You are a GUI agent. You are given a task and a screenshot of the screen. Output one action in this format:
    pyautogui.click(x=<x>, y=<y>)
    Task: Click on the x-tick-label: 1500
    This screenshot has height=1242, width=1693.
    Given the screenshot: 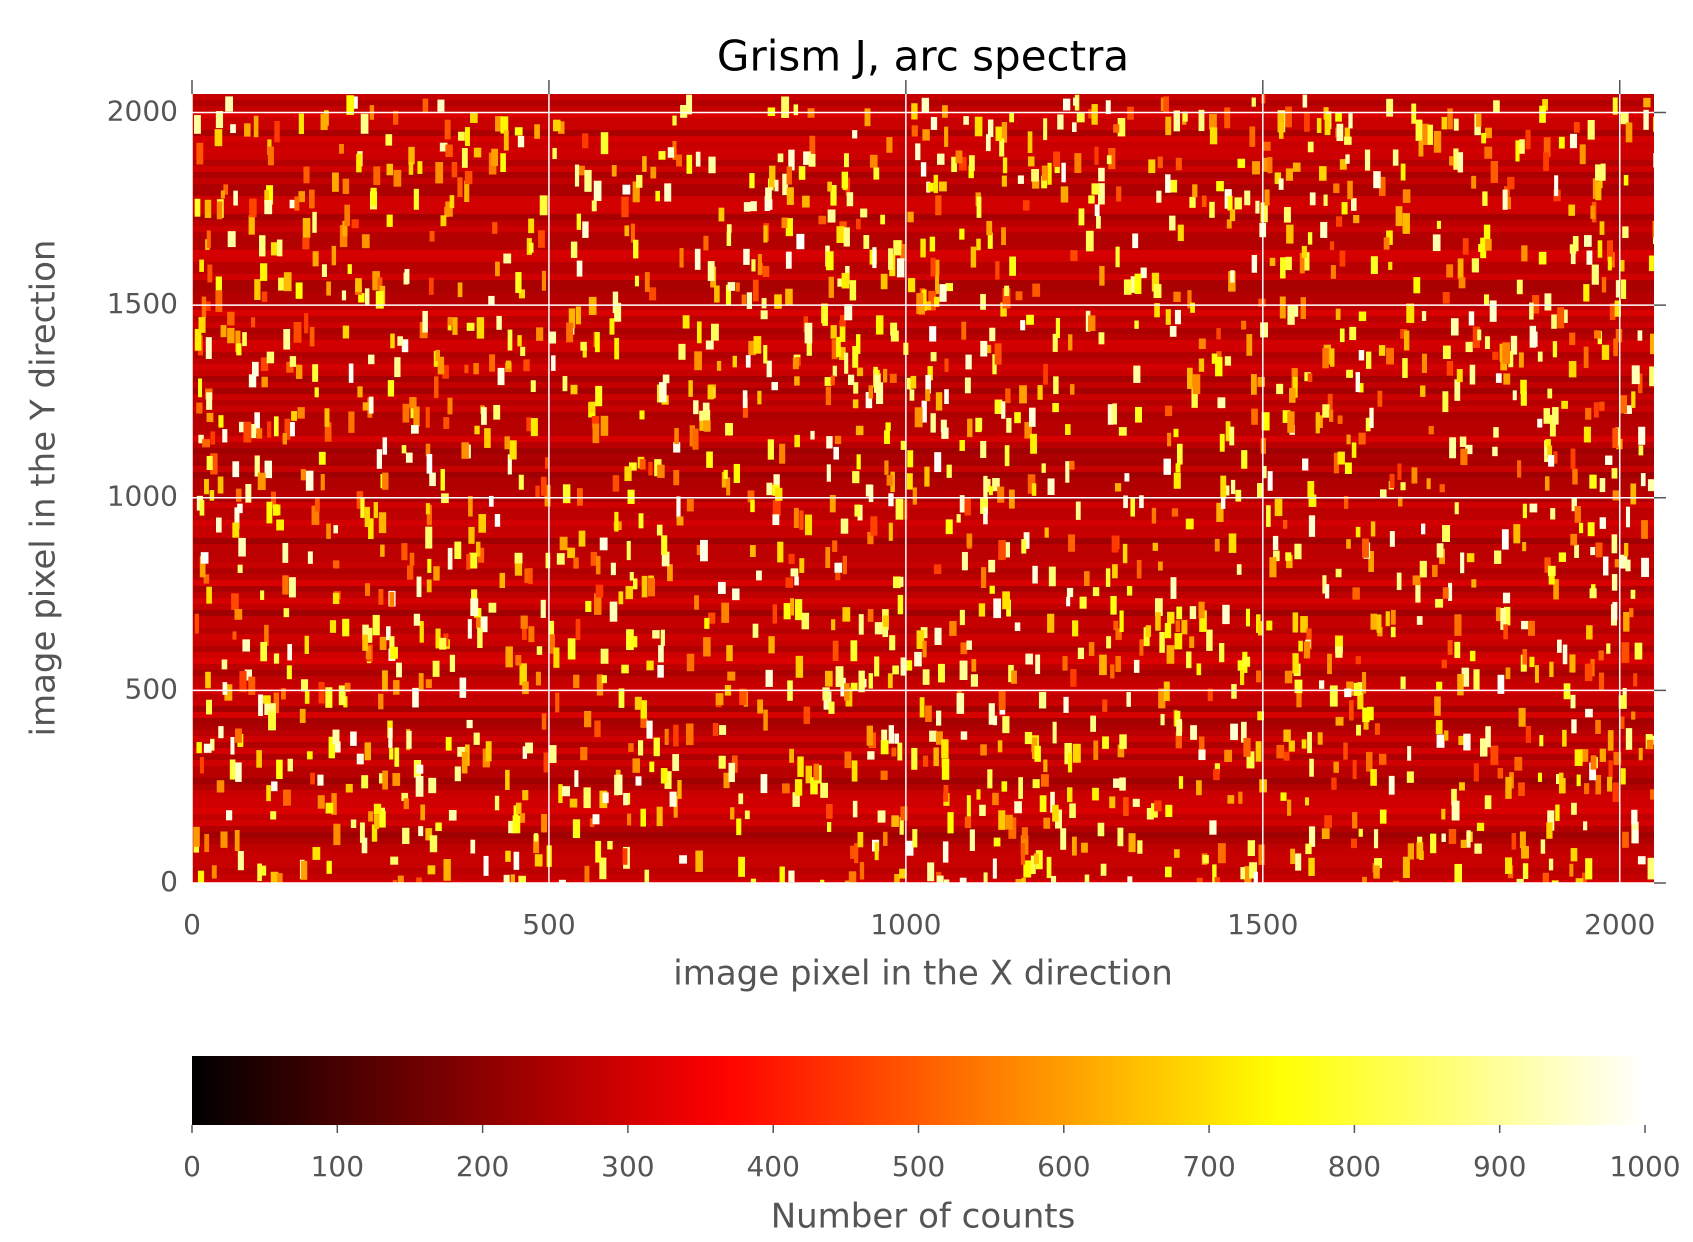 What is the action you would take?
    pyautogui.click(x=1262, y=924)
    